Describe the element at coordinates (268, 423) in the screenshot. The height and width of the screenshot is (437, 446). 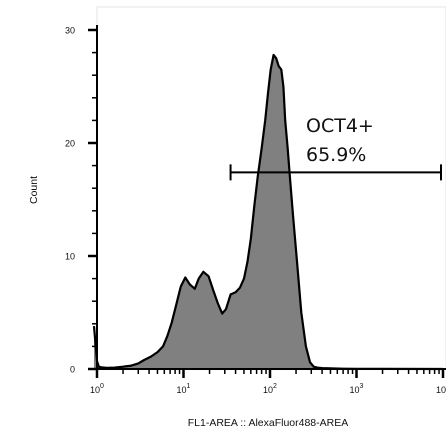
I see `x-axis-label: FL1-AREA :: AlexaFluor488-AREA` at that location.